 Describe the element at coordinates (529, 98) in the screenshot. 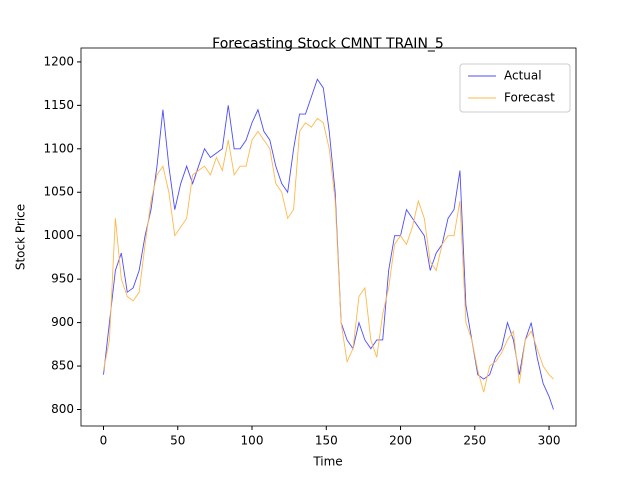

I see `legend-label: Forecast` at that location.